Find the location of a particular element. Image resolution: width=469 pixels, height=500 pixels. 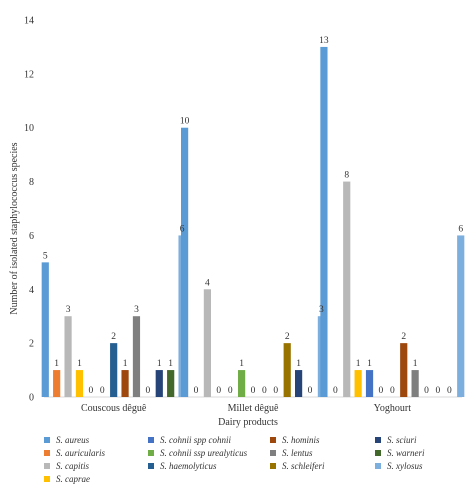

y-tick-label: 8 is located at coordinates (31, 182).